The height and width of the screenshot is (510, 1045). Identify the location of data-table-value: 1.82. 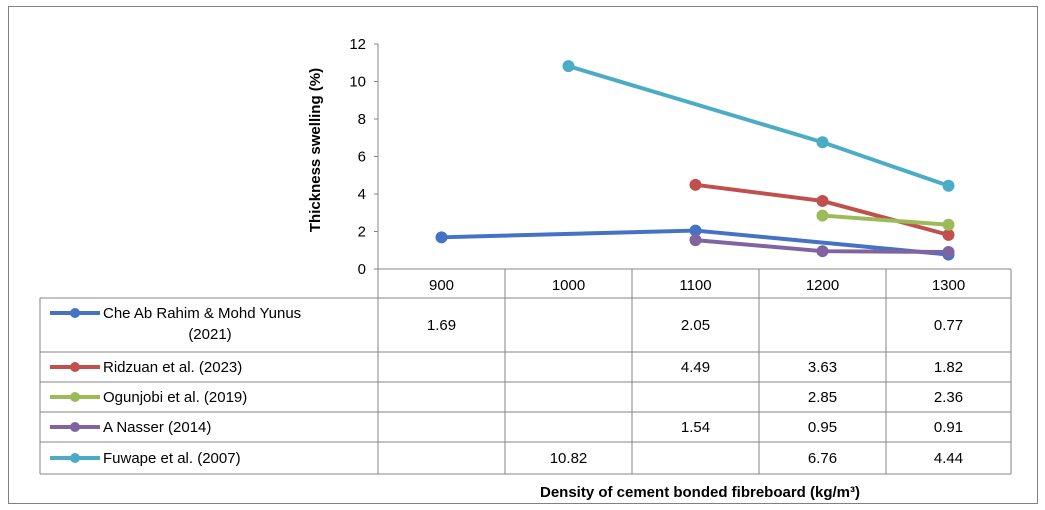
(948, 367).